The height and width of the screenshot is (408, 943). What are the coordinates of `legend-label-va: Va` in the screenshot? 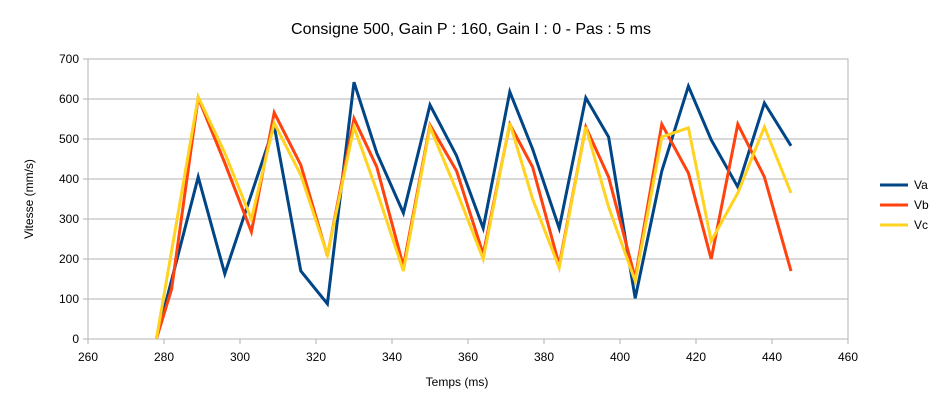 It's located at (921, 185).